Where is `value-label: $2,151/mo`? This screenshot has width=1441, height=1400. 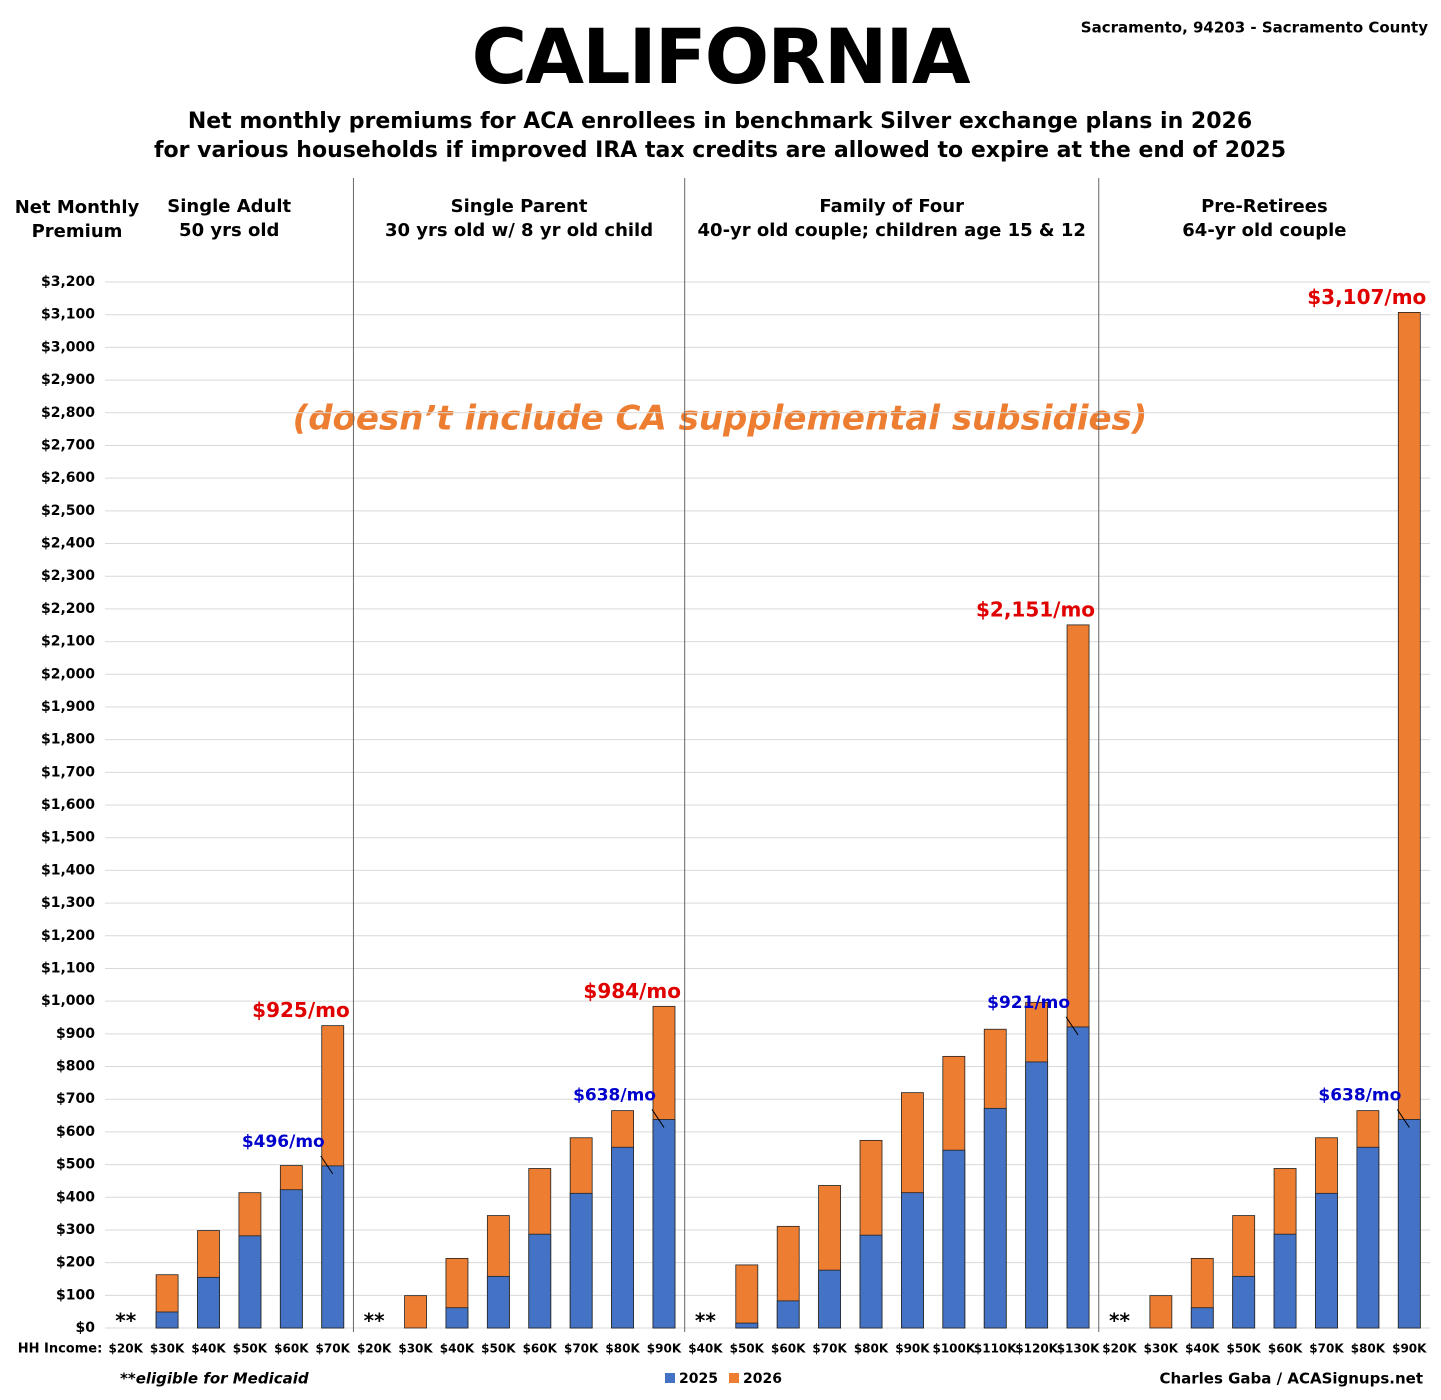 value-label: $2,151/mo is located at coordinates (1035, 609).